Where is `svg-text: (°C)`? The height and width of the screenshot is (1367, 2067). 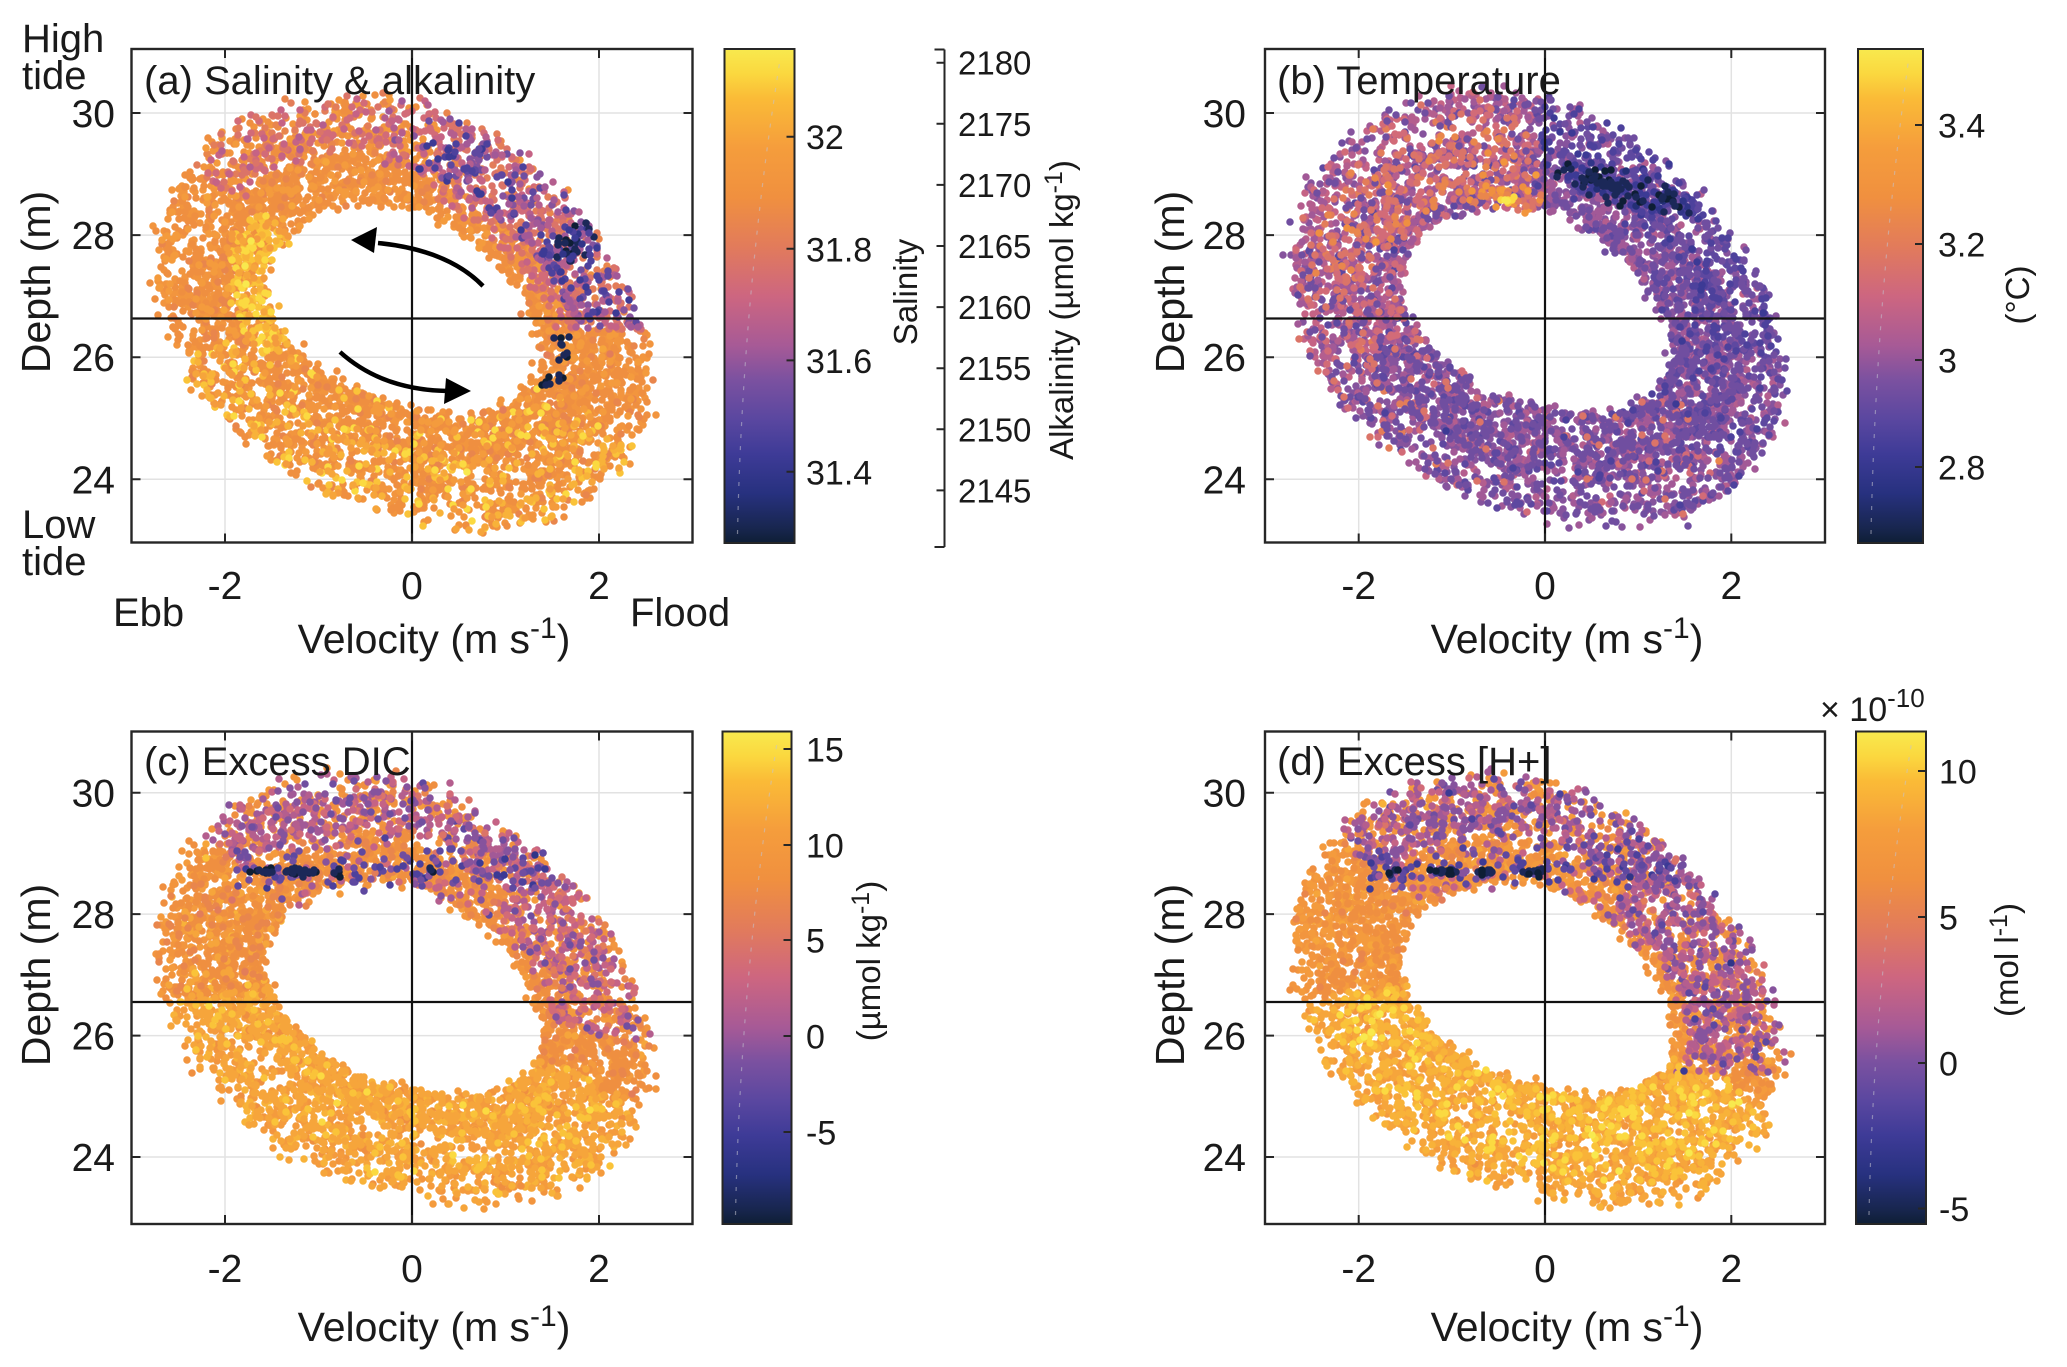 svg-text: (°C) is located at coordinates (2017, 294).